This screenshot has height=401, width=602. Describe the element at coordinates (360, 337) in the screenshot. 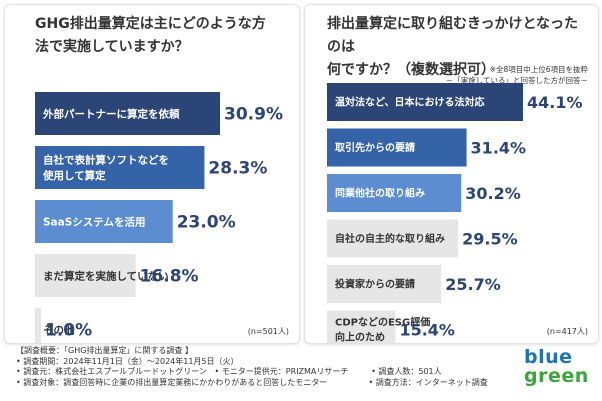

I see `right-category-label: 向上のため` at that location.